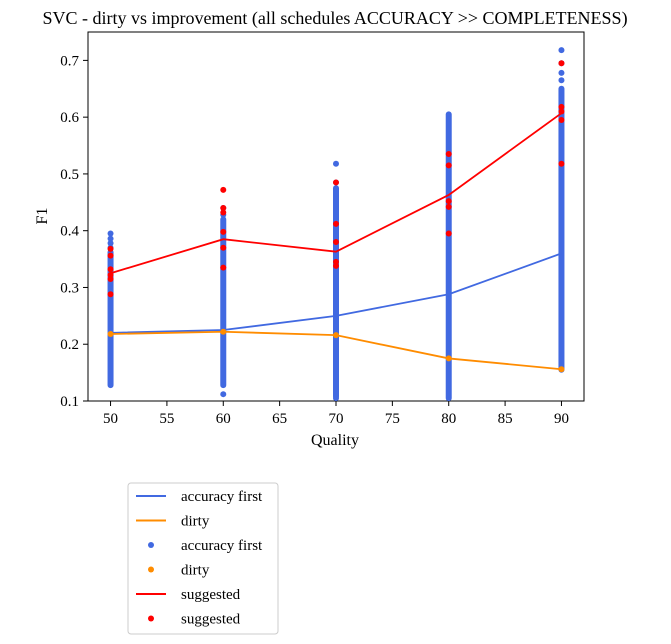 Image resolution: width=671 pixels, height=644 pixels. What do you see at coordinates (505, 419) in the screenshot?
I see `x-tick-label: 85` at bounding box center [505, 419].